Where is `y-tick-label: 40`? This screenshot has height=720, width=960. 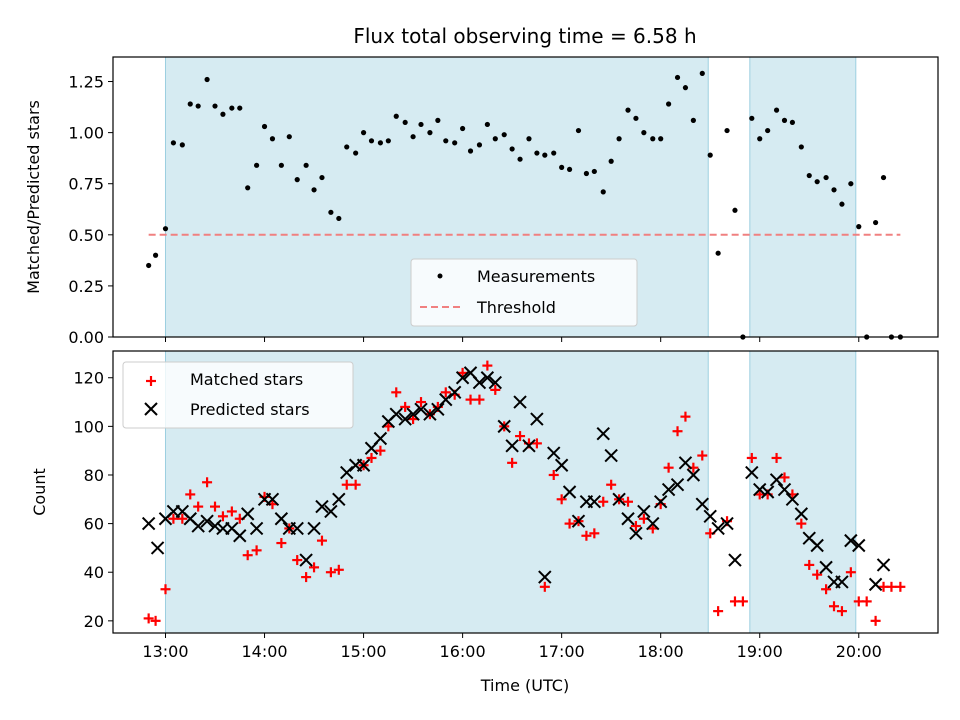 y-tick-label: 40 is located at coordinates (94, 572).